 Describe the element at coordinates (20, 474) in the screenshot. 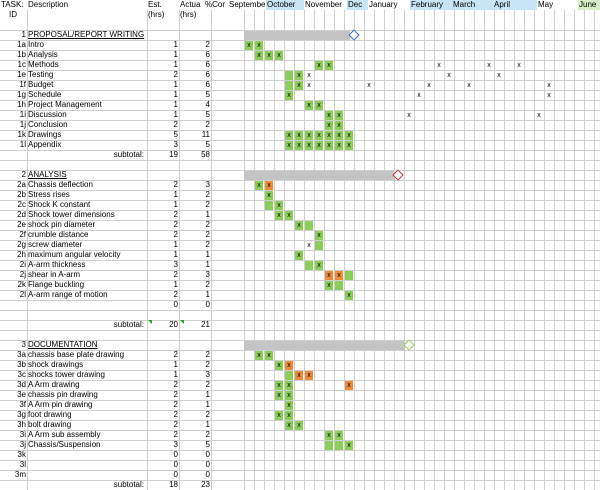

I see `task-id: 3m` at that location.